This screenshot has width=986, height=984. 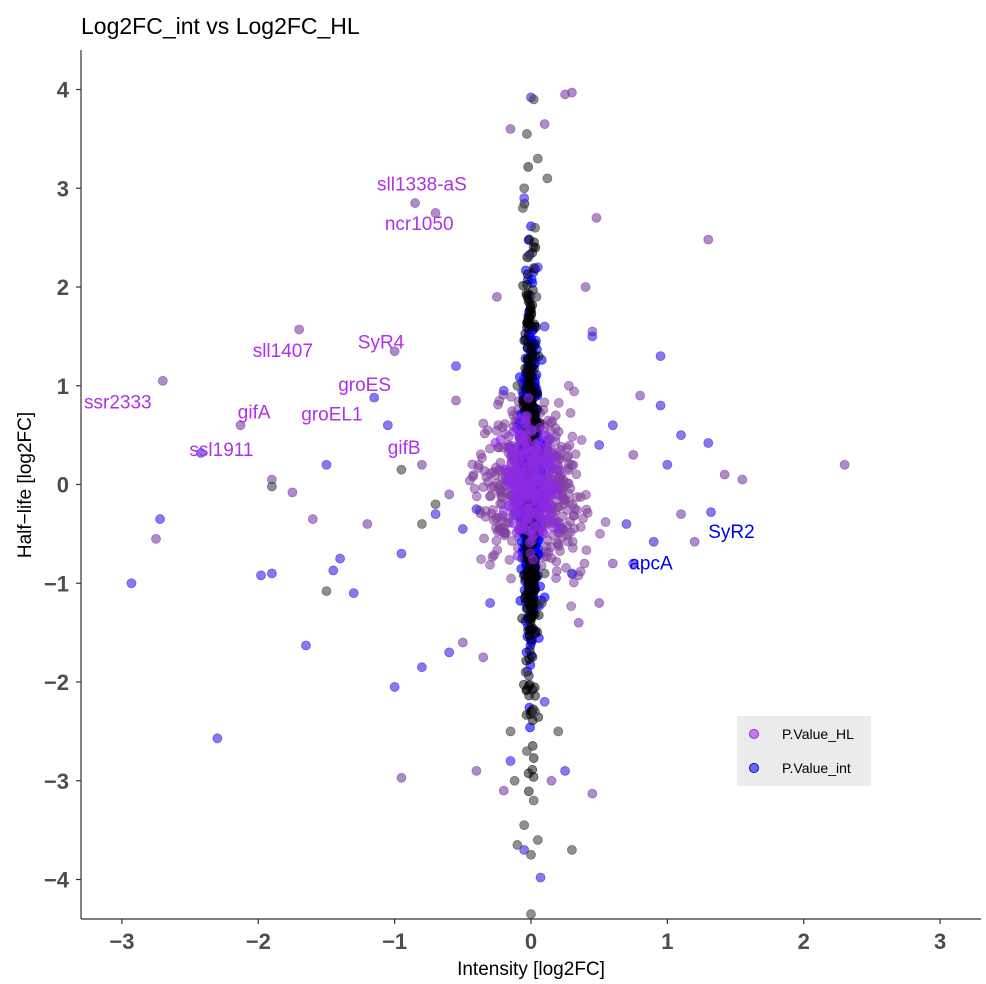 What do you see at coordinates (531, 969) in the screenshot?
I see `x-axis-title: Intensity [log2FC]` at bounding box center [531, 969].